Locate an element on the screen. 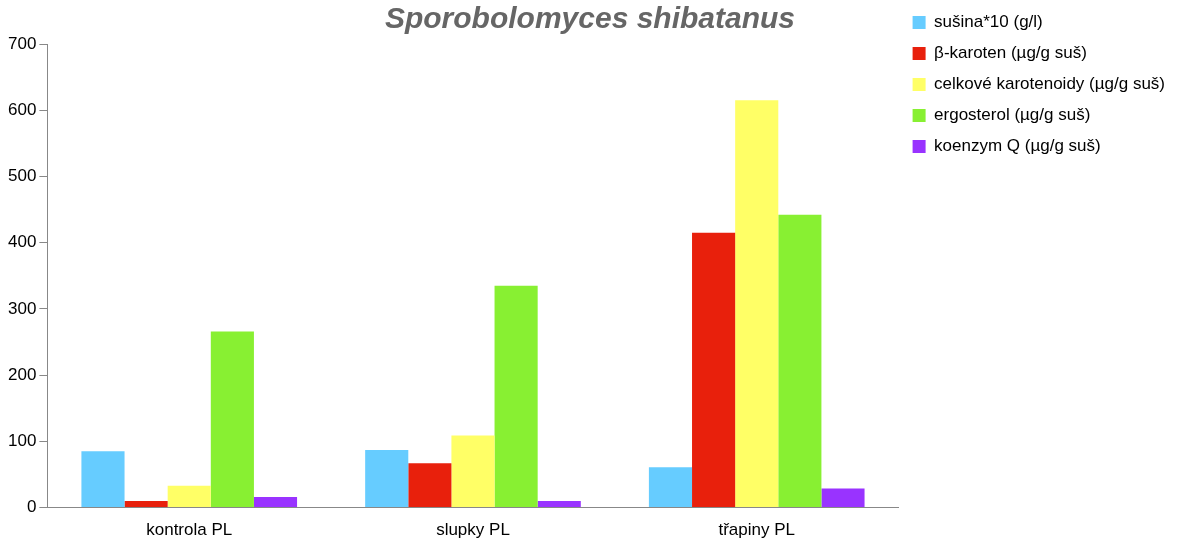 This screenshot has width=1185, height=544. y-tick-label: 700 is located at coordinates (22, 43).